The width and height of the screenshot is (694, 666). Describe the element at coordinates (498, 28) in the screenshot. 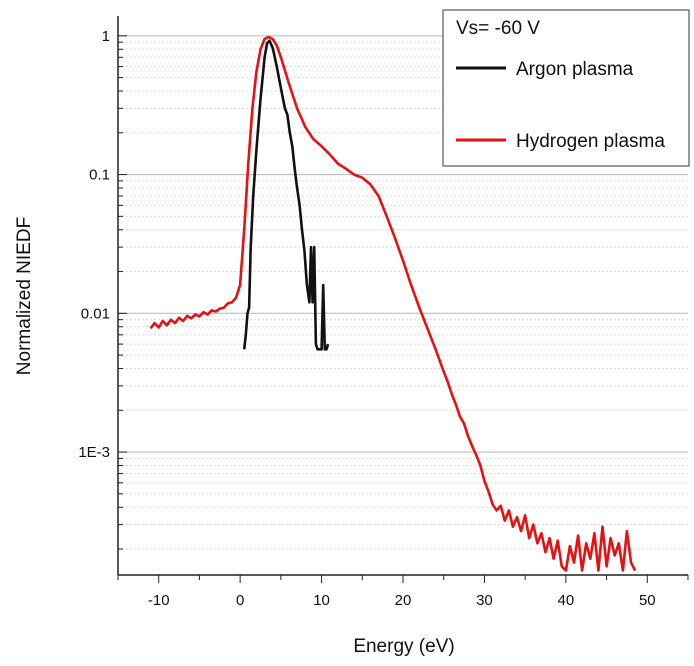

I see `legend-title: Vs= -60 V` at that location.